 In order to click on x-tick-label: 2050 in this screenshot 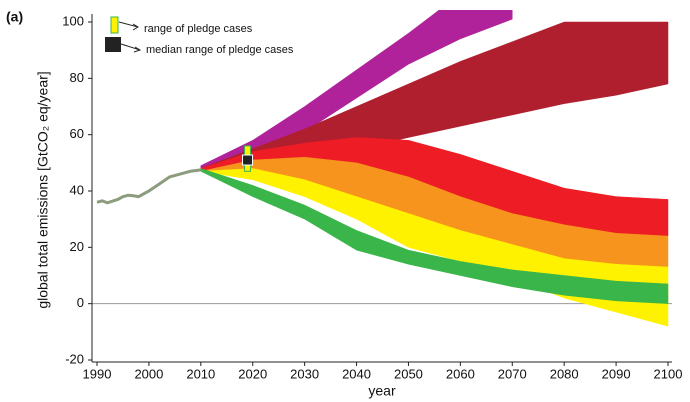, I will do `click(408, 373)`.